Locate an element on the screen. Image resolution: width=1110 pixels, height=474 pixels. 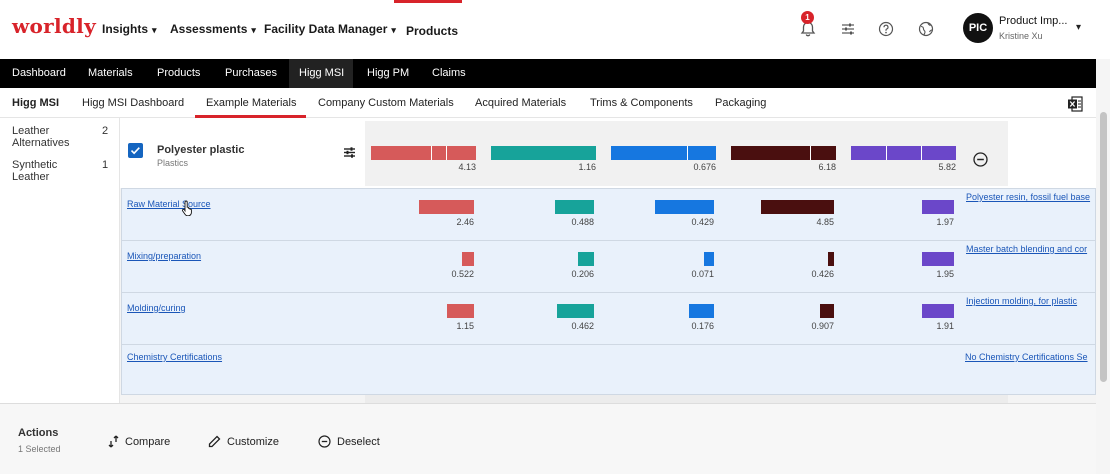
material-category: Plastics is located at coordinates (173, 163).